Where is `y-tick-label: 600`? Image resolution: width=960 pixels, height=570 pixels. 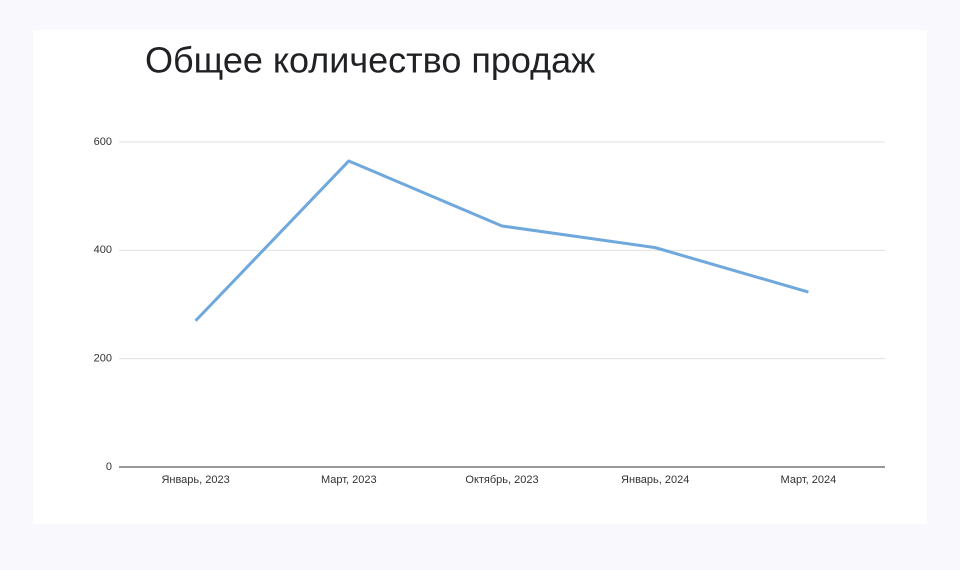
y-tick-label: 600 is located at coordinates (103, 142).